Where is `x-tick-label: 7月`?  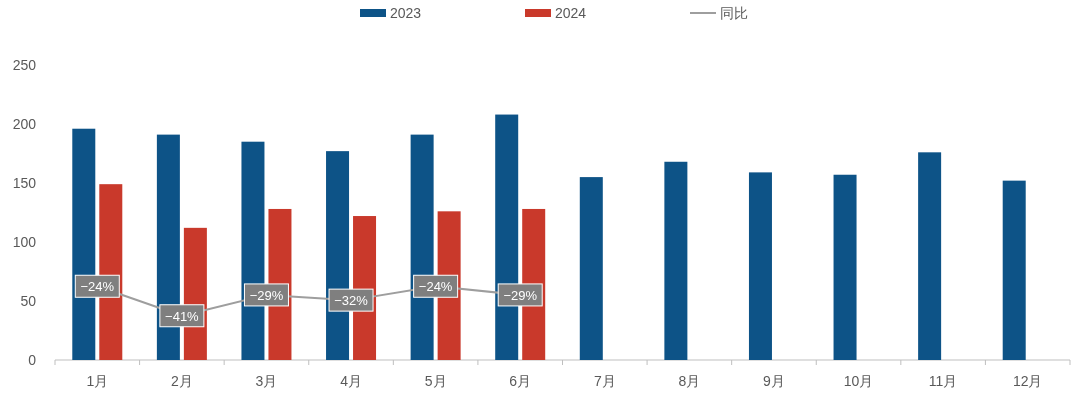 x-tick-label: 7月 is located at coordinates (604, 381).